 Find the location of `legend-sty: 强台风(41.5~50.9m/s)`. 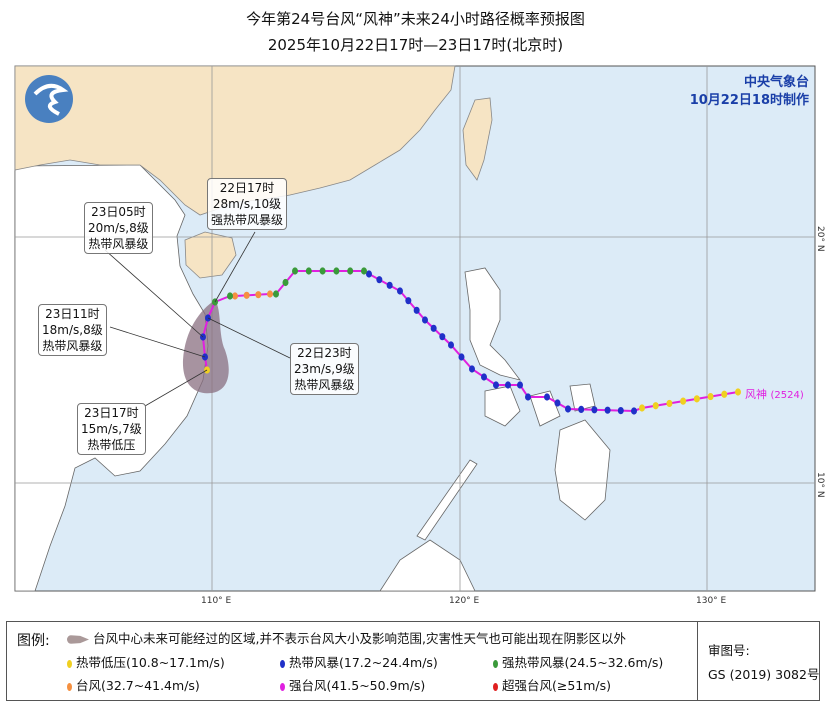

legend-sty: 强台风(41.5~50.9m/s) is located at coordinates (352, 684).